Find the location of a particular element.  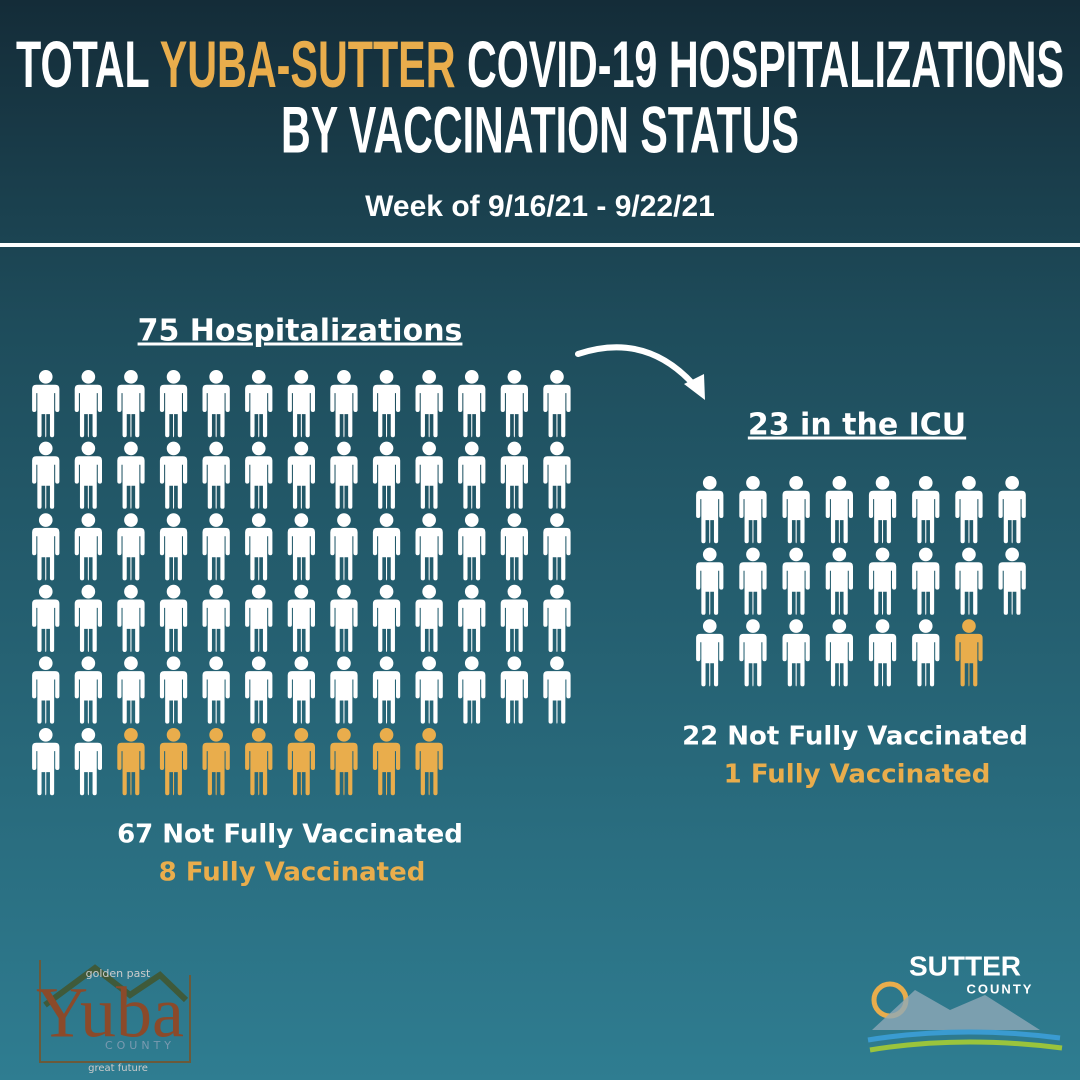

title-part: COVID-19 HOSPITALIZATIONS is located at coordinates (760, 64).